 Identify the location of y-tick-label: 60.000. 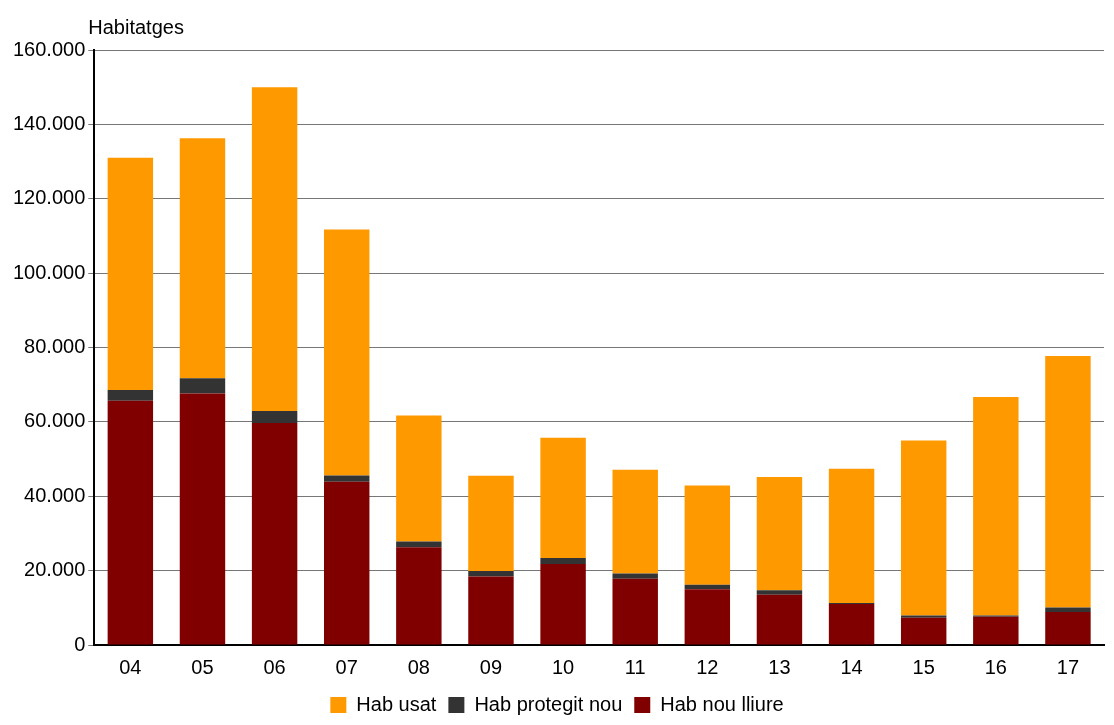
(55, 420).